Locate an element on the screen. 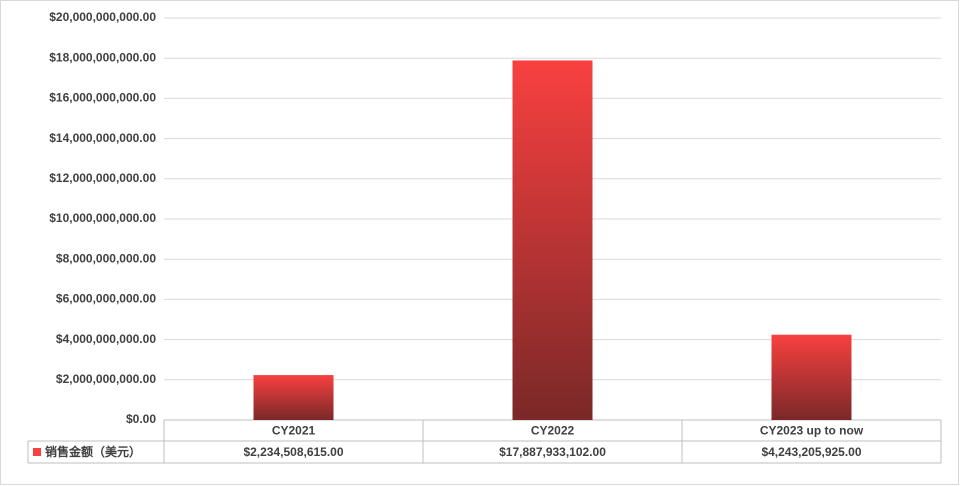  y-tick-label: $20,000,000,000.00 is located at coordinates (102, 17).